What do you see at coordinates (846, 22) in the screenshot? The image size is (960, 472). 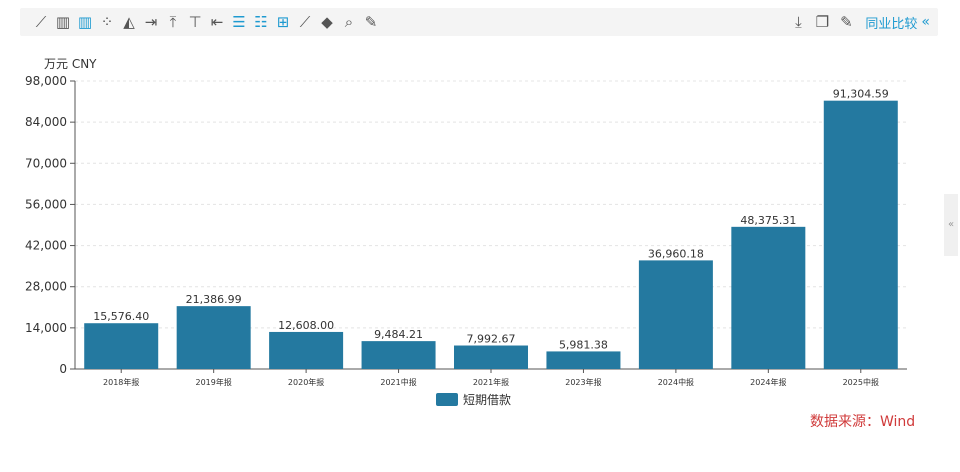 I see `edit-icon: ✎` at bounding box center [846, 22].